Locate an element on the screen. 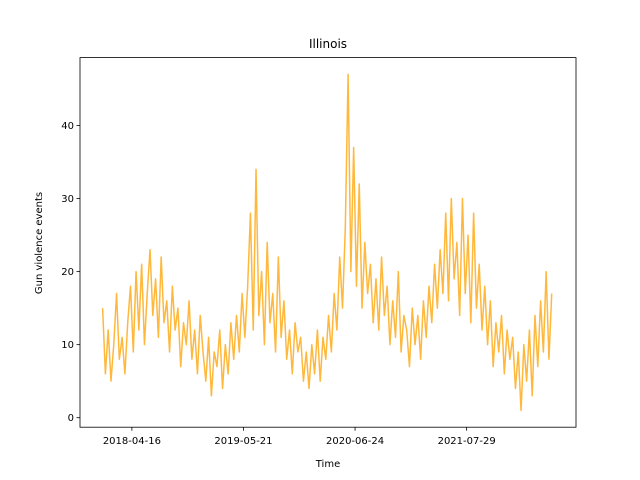 The width and height of the screenshot is (640, 480). y-tick-label: 10 is located at coordinates (67, 345).